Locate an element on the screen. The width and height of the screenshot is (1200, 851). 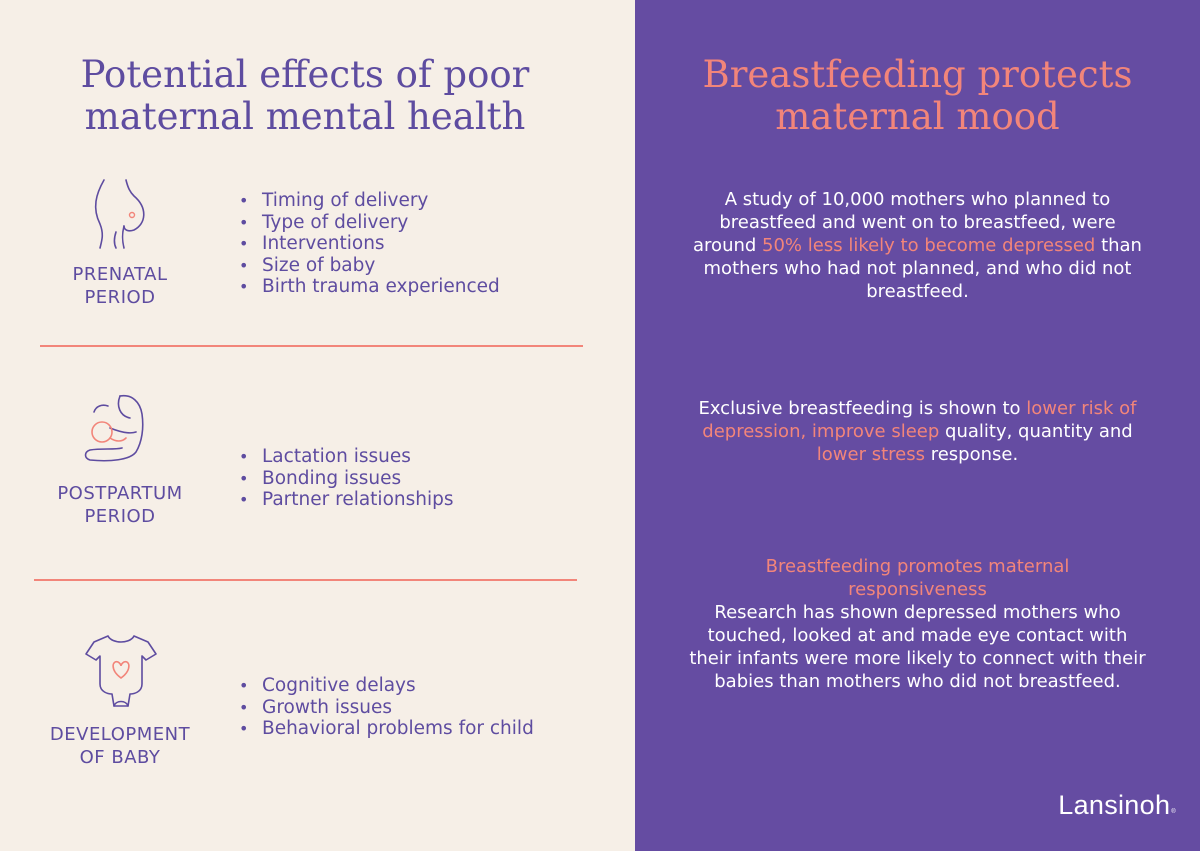
right-title: Breastfeeding protects maternal mood is located at coordinates (917, 96).